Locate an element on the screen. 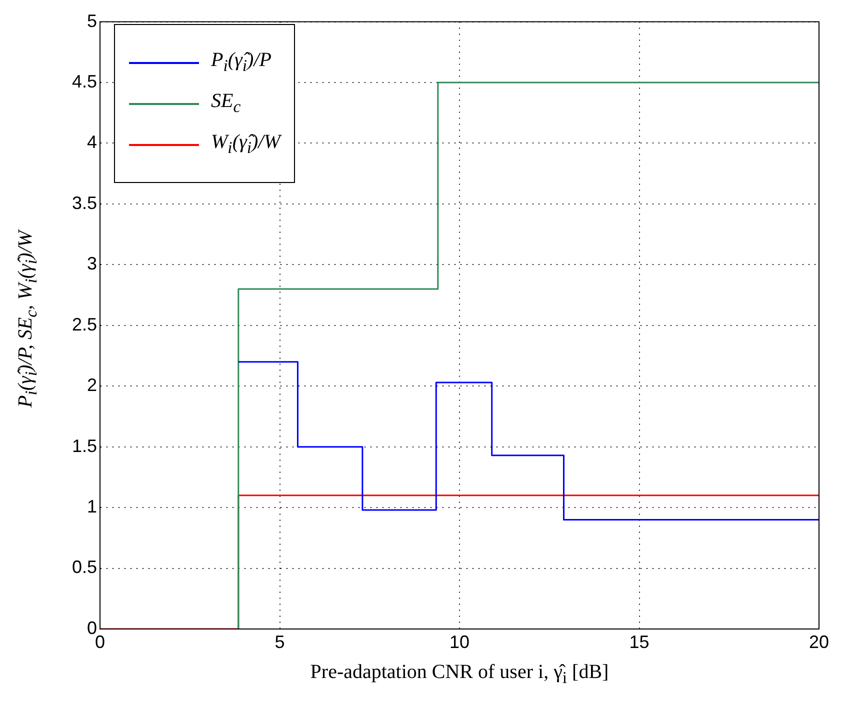 The image size is (843, 701). y-tick-label: 1 is located at coordinates (91, 506).